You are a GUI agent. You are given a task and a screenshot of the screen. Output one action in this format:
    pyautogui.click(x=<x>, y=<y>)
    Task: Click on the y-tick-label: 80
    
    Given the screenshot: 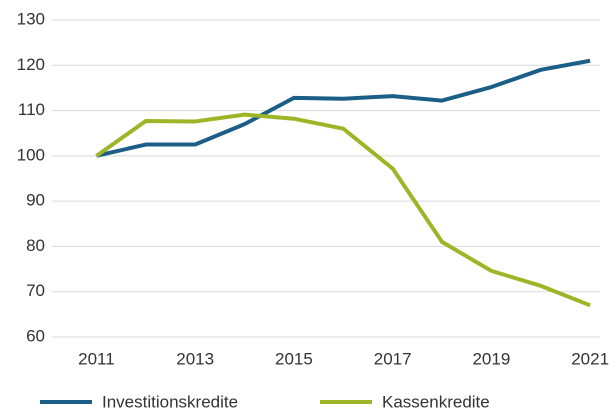 What is the action you would take?
    pyautogui.click(x=35, y=245)
    